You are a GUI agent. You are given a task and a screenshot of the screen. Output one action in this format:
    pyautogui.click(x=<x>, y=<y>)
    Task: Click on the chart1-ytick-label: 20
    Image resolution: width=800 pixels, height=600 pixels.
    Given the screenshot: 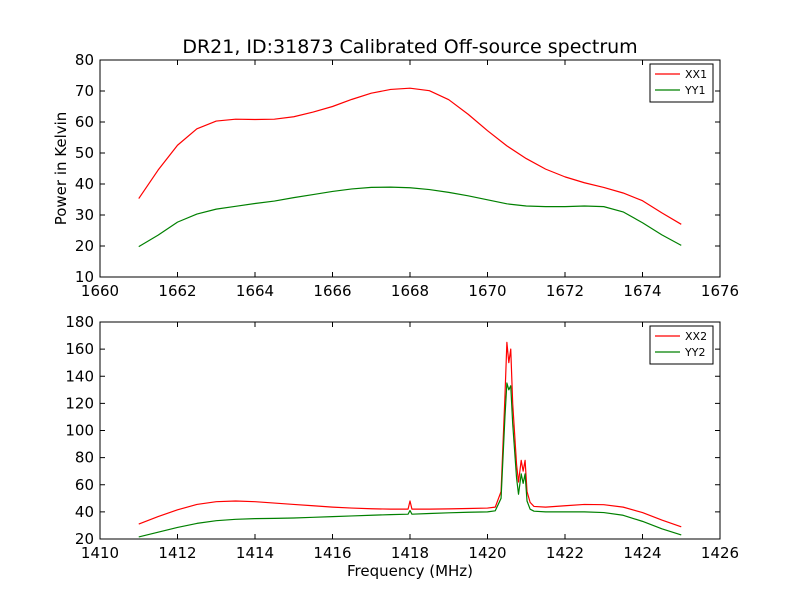 What is the action you would take?
    pyautogui.click(x=84, y=246)
    